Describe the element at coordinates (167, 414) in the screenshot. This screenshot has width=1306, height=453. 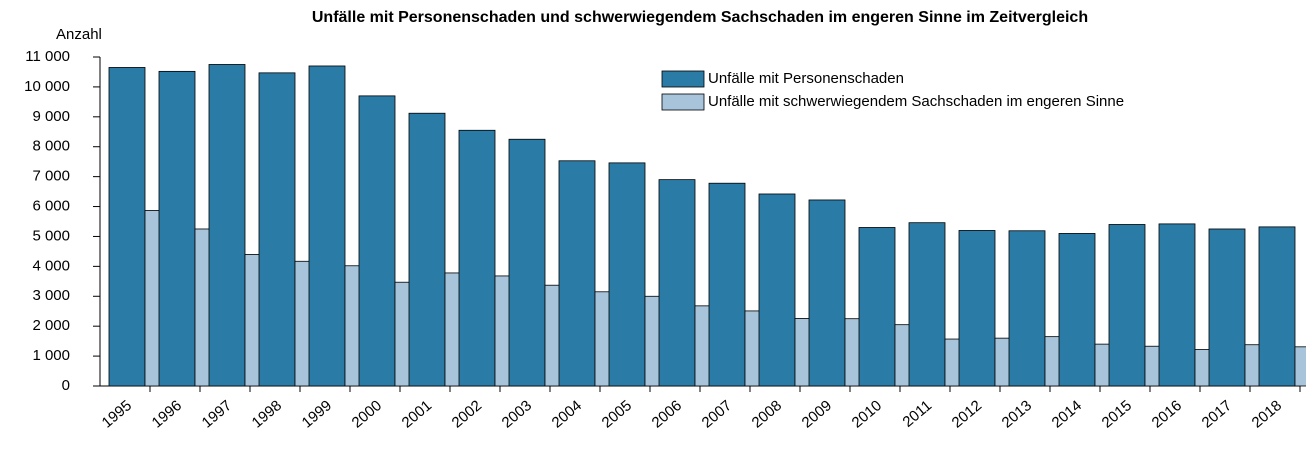
I see `x-tick-label: 1996` at that location.